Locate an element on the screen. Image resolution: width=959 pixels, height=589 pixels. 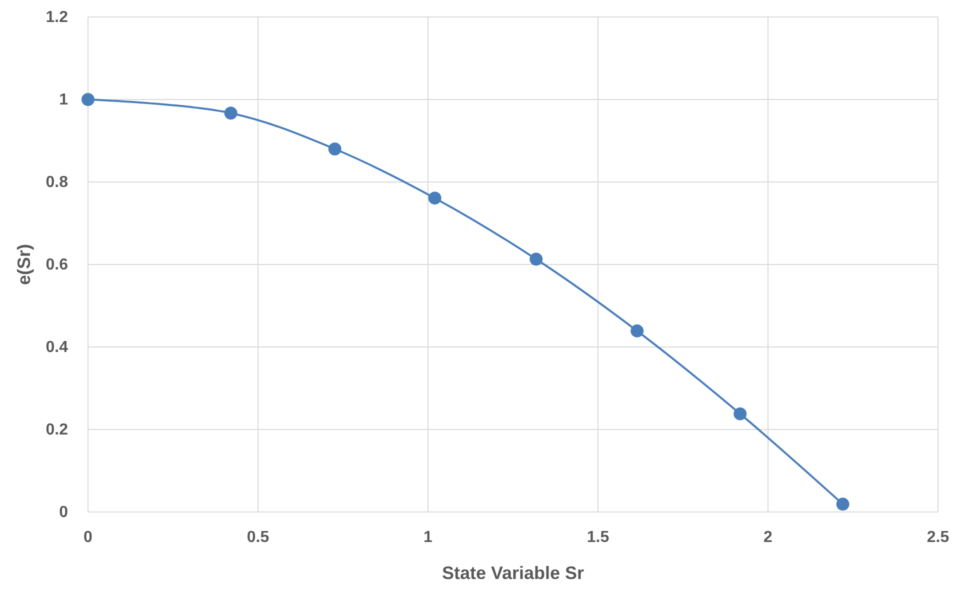
y-tick-label: 1 is located at coordinates (63, 100).